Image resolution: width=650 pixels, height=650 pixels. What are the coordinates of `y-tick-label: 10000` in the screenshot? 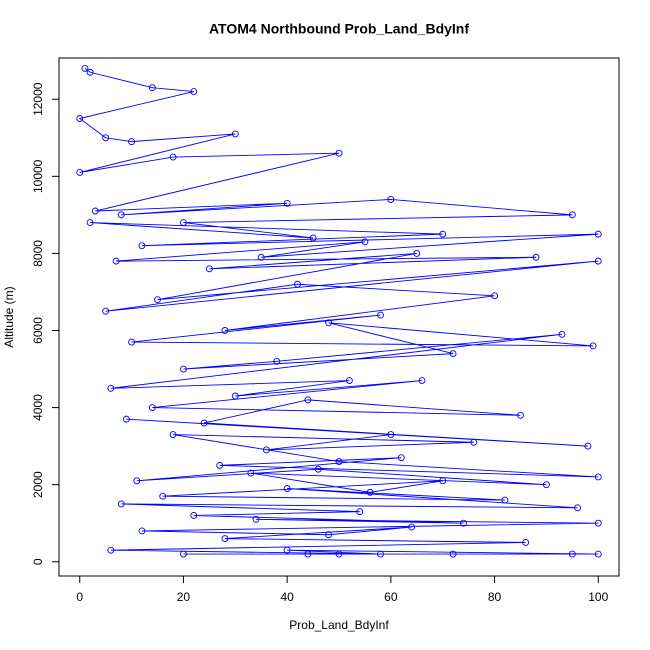 It's located at (38, 176).